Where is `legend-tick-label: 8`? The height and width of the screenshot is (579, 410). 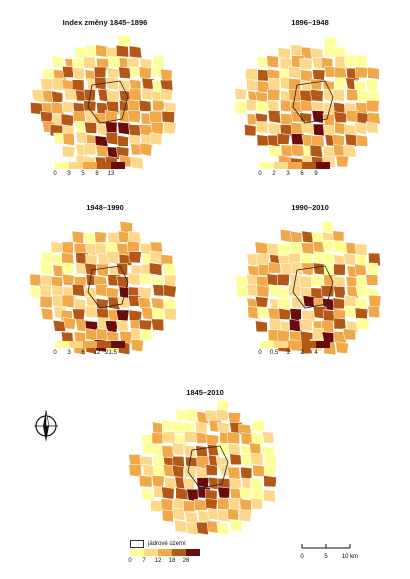 legend-tick-label: 8 is located at coordinates (97, 174).